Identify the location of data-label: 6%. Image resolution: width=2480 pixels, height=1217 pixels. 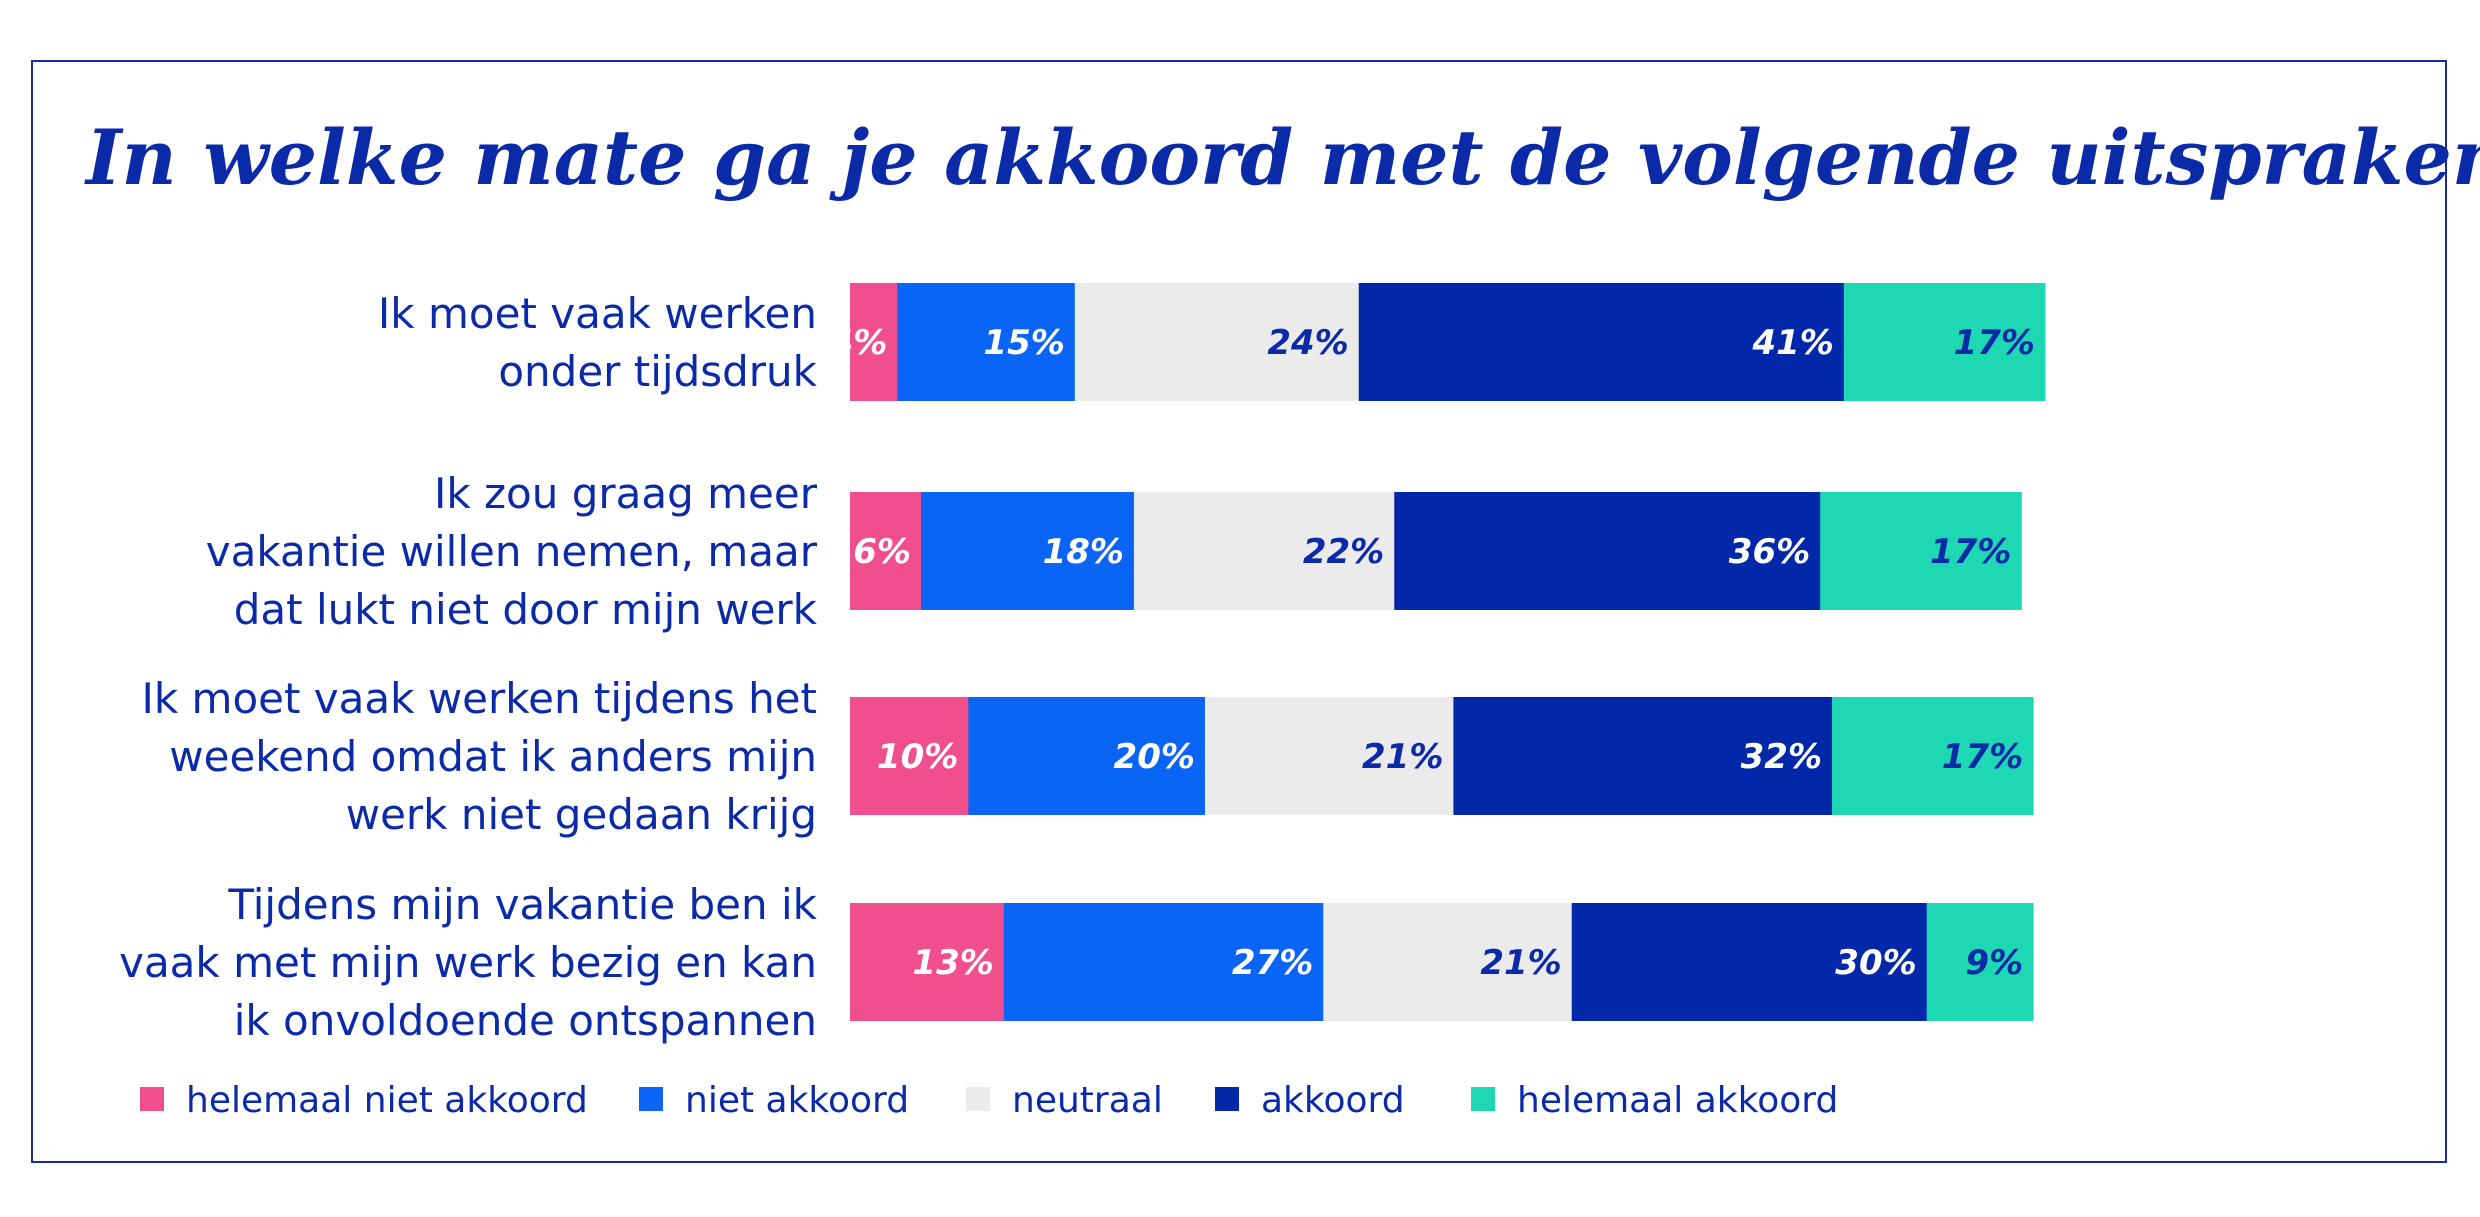
(882, 552).